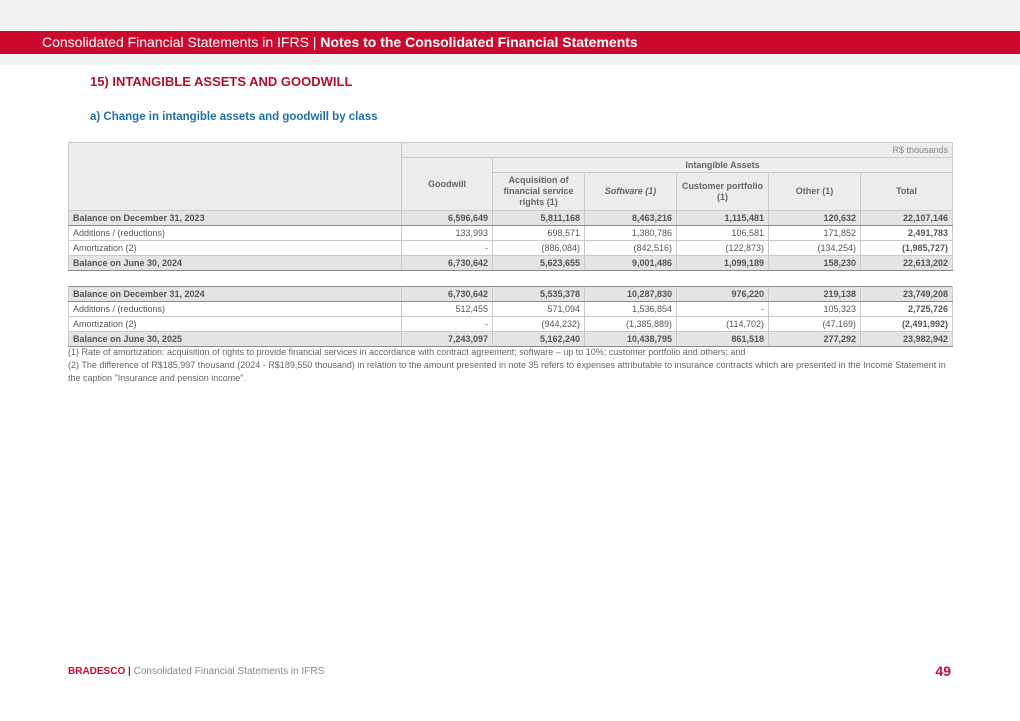  I want to click on cell-software: (1,385,889), so click(630, 324).